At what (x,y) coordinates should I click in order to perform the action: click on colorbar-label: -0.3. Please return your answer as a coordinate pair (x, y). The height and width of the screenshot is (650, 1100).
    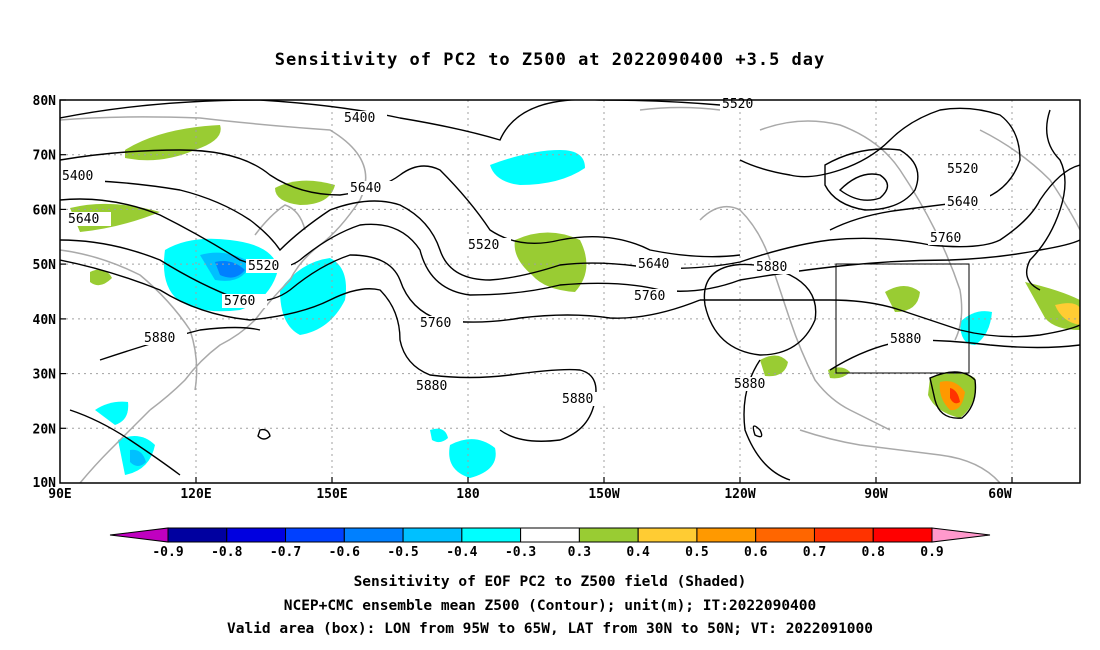
    Looking at the image, I should click on (520, 552).